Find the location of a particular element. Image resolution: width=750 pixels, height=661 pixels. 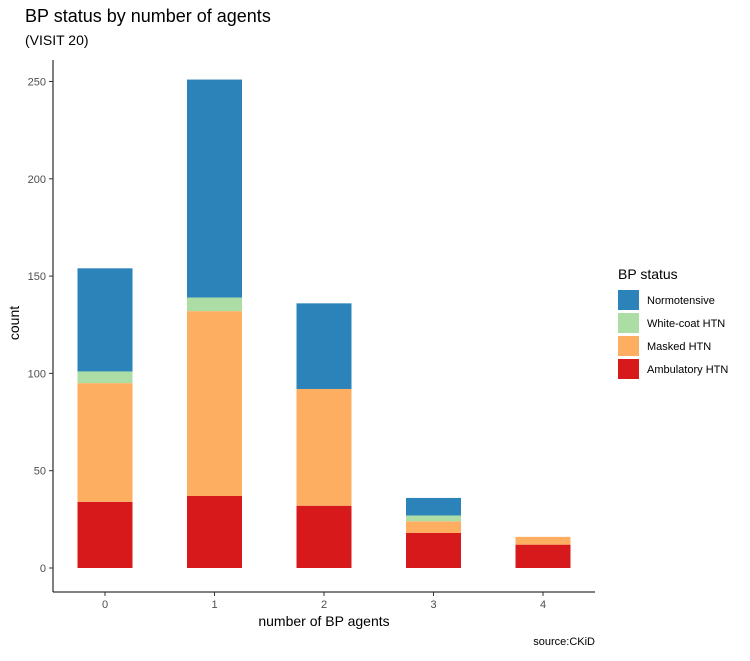

chart-caption: source:CKiD is located at coordinates (564, 642).